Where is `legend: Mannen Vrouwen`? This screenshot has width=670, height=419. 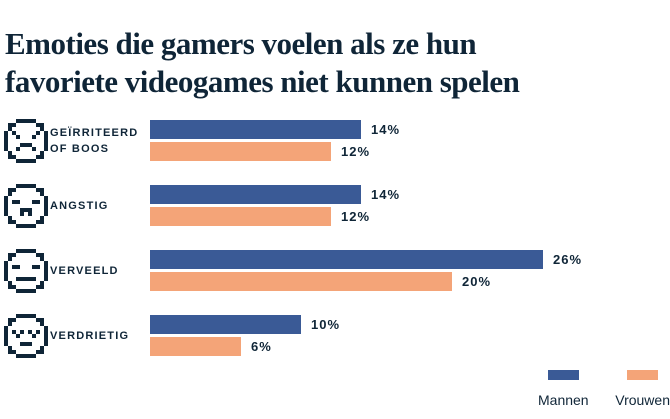 legend: Mannen Vrouwen is located at coordinates (604, 388).